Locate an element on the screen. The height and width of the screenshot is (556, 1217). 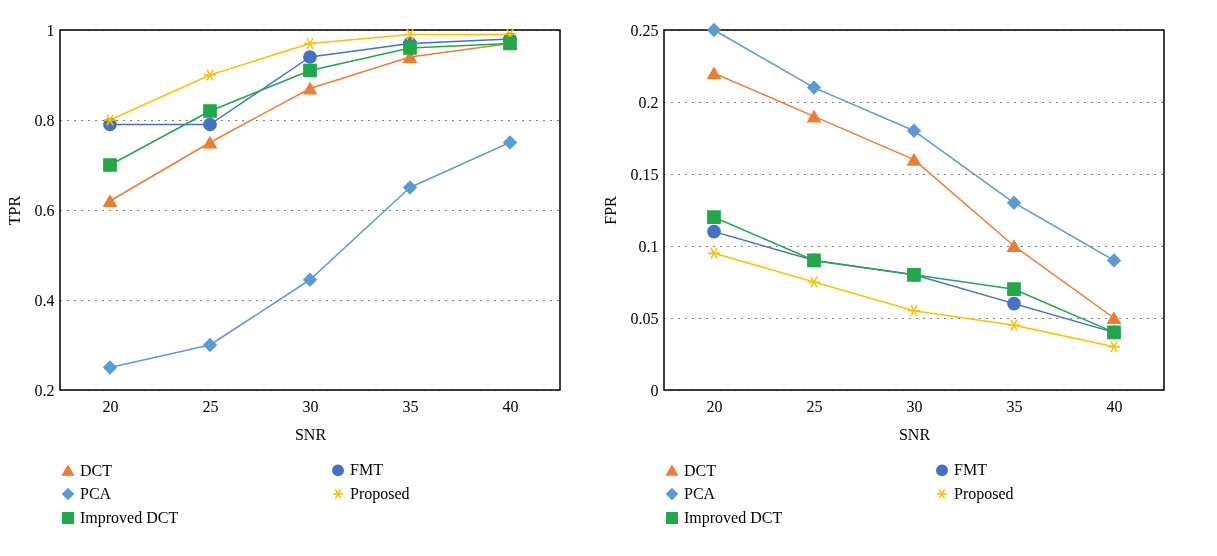
y-tick-label: 0.4 is located at coordinates (44, 300).